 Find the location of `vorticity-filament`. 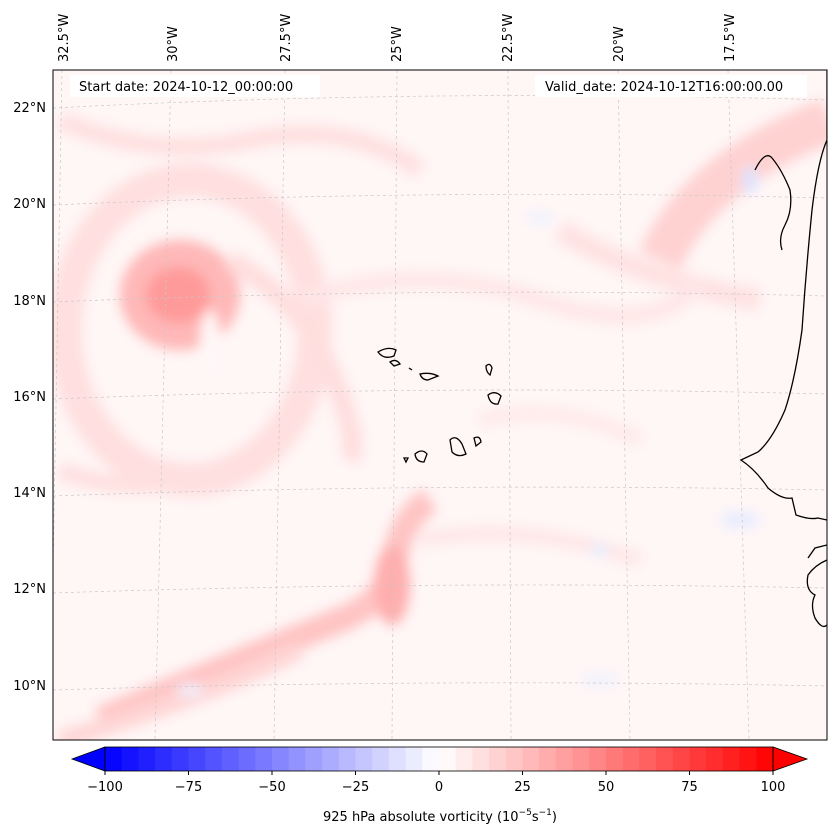

vorticity-filament is located at coordinates (266, 610).